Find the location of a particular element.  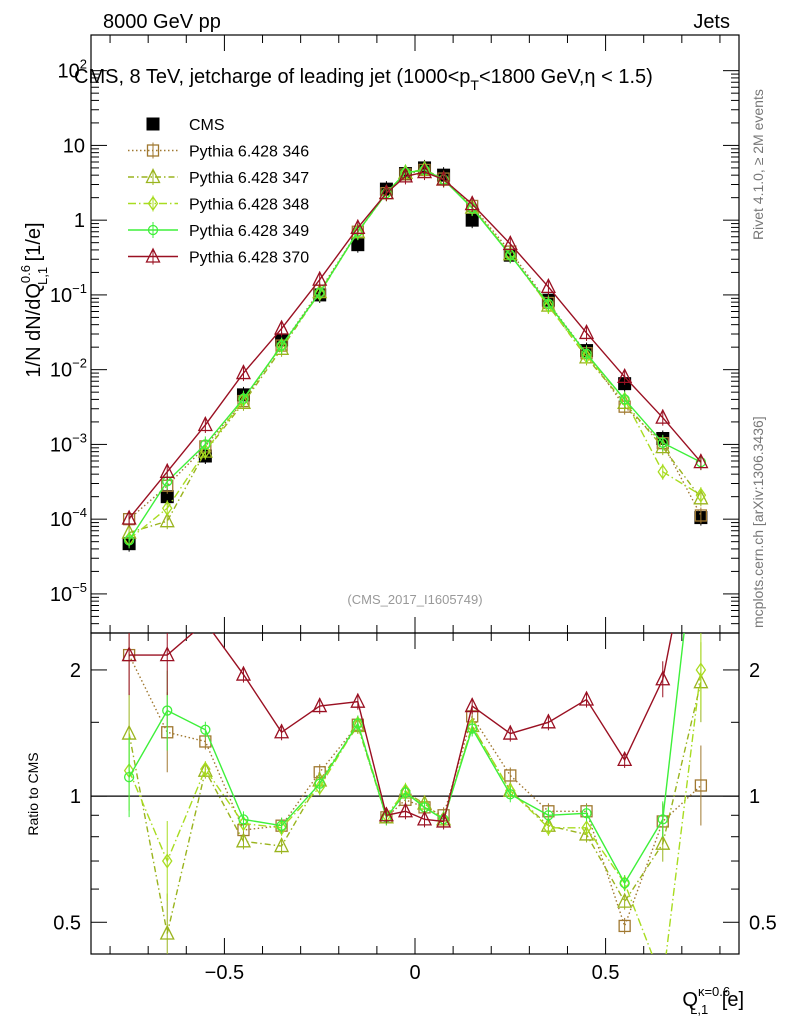

ratio-y-axis-label: Ratio to CMS is located at coordinates (33, 793).